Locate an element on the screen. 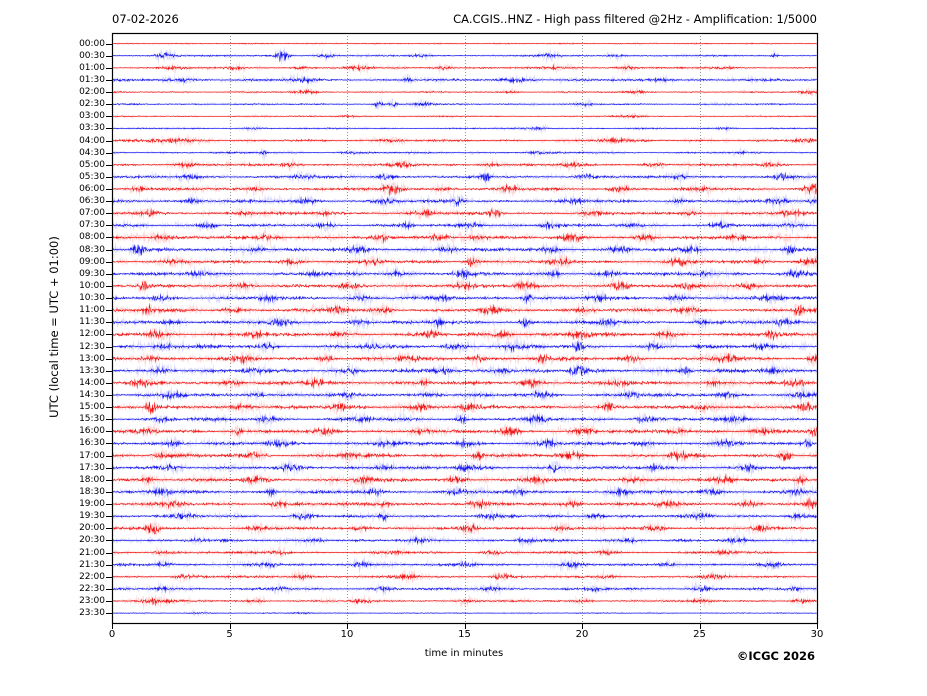 This screenshot has height=696, width=927. row-time-label: 02:30 is located at coordinates (92, 104).